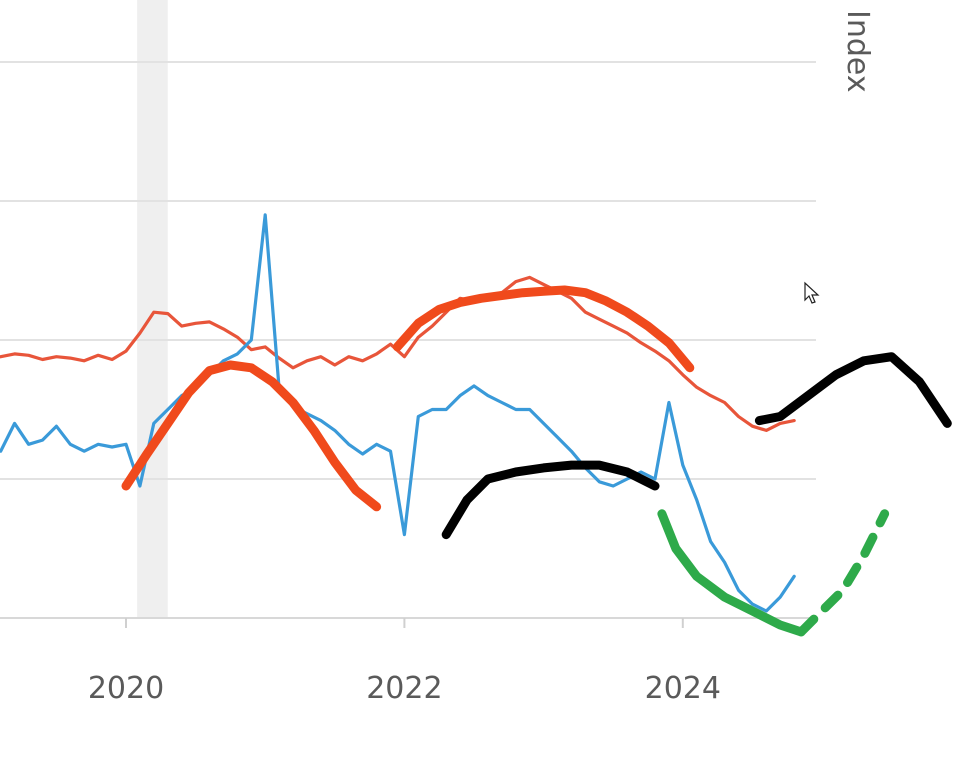 The image size is (976, 761). What do you see at coordinates (683, 688) in the screenshot?
I see `x-tick-label: 2024` at bounding box center [683, 688].